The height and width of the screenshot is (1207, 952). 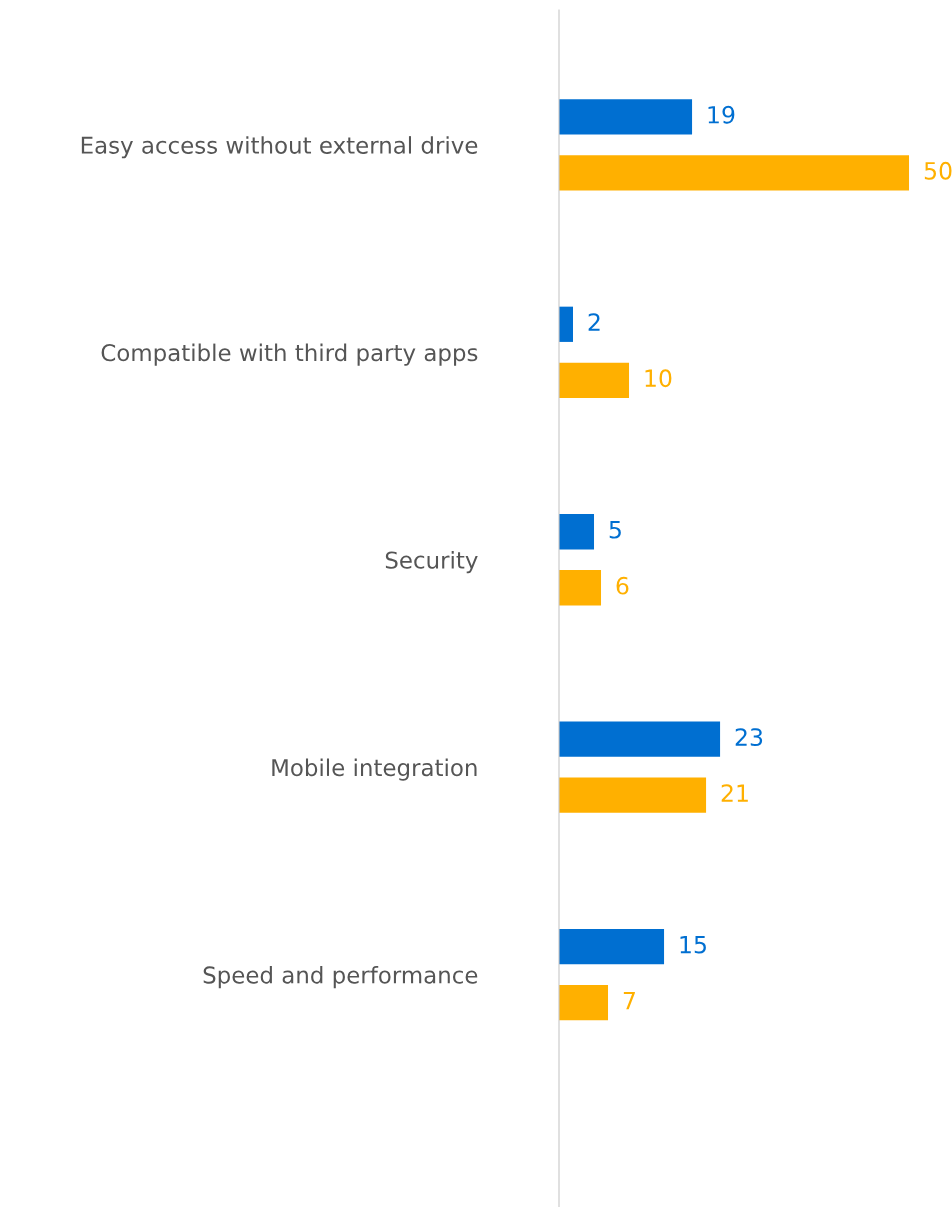 What do you see at coordinates (622, 585) in the screenshot?
I see `data-label: 6` at bounding box center [622, 585].